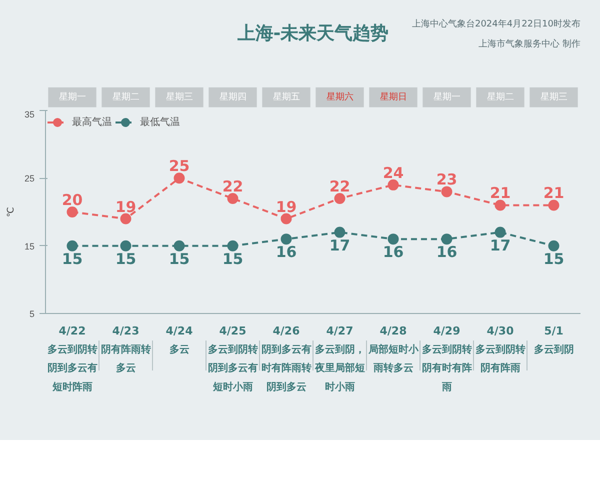 Image resolution: width=600 pixels, height=480 pixels. I want to click on y-axis-title: ℃, so click(11, 212).